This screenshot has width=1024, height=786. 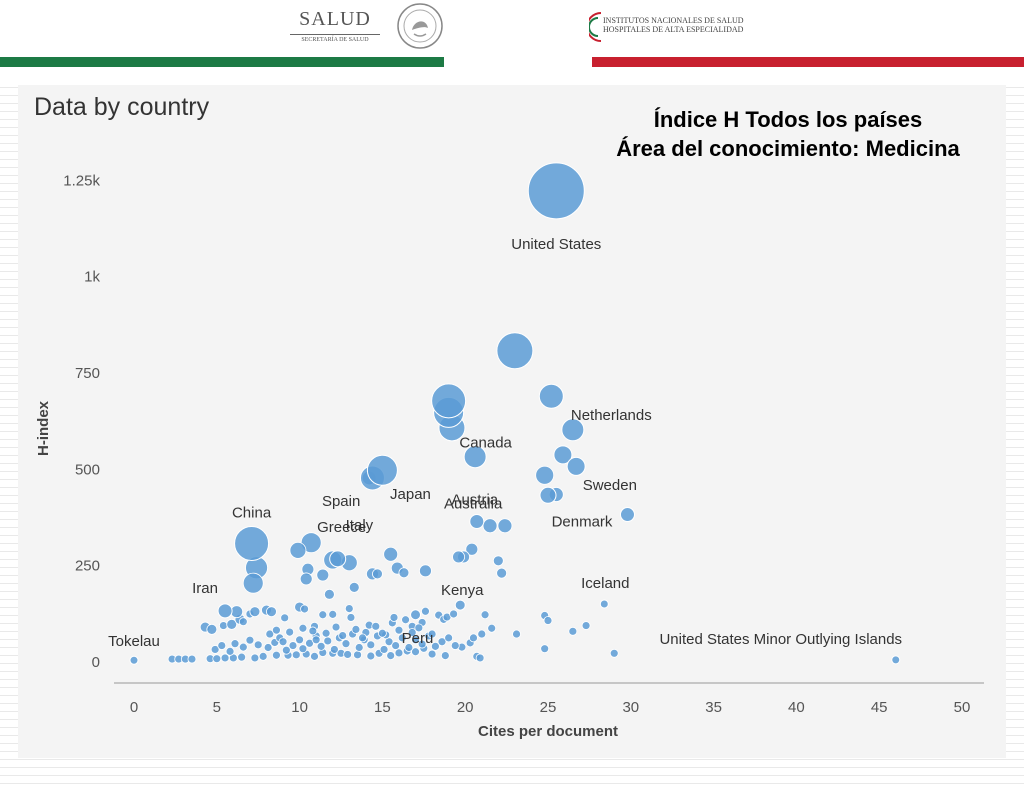 I want to click on data-point-iceland, so click(x=604, y=604).